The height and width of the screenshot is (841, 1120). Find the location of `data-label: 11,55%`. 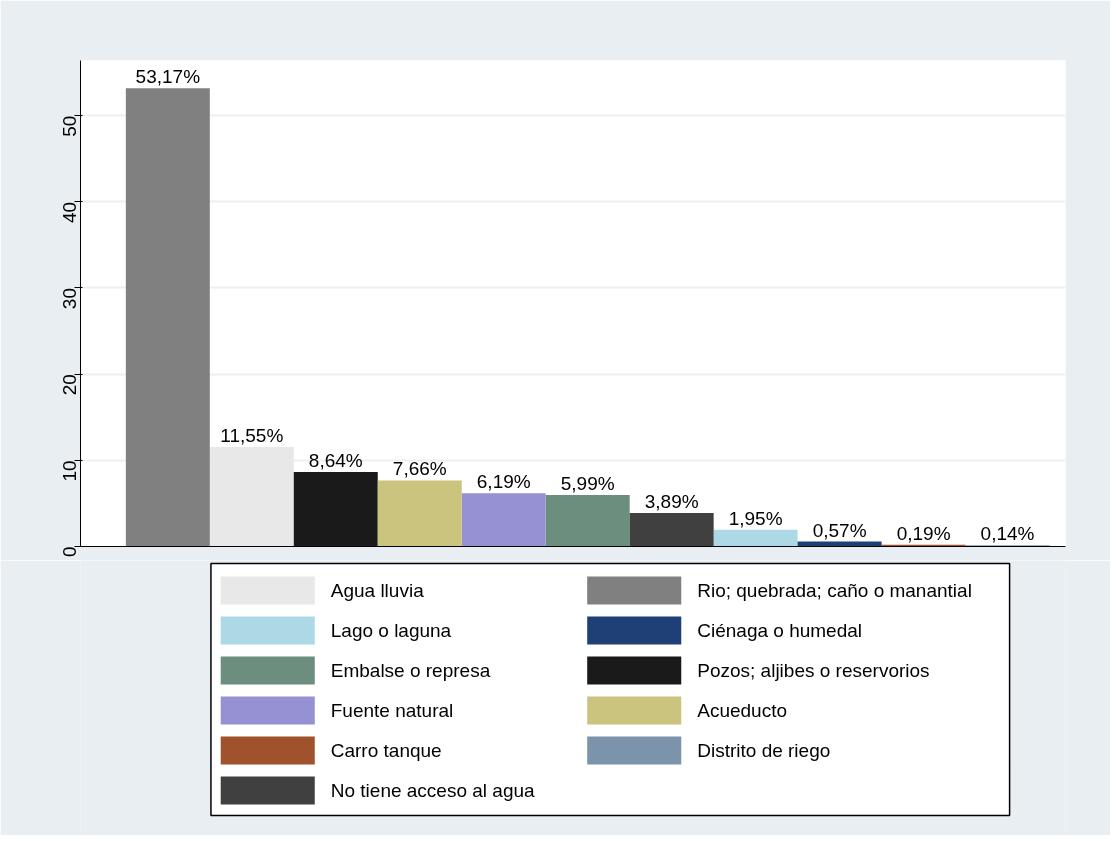

data-label: 11,55% is located at coordinates (252, 435).